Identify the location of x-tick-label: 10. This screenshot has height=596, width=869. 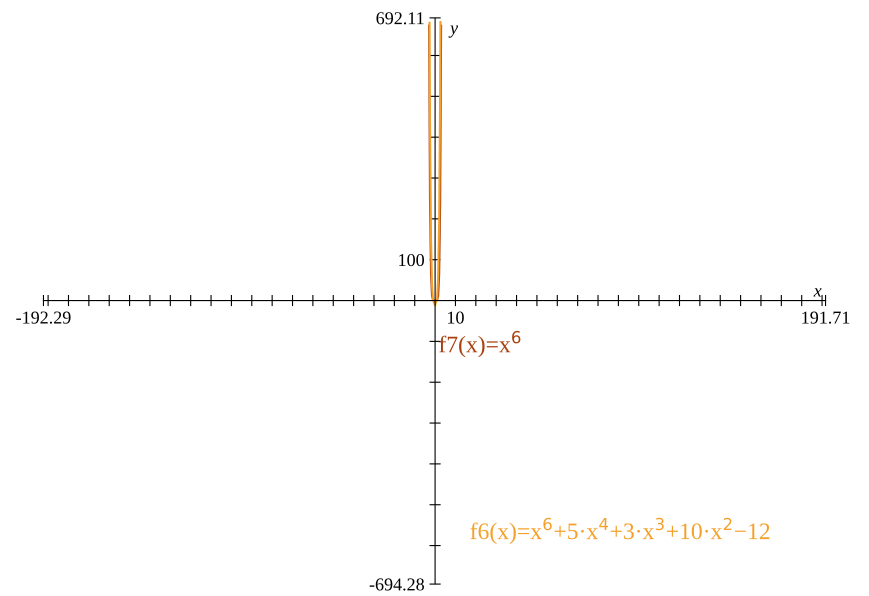
(456, 317).